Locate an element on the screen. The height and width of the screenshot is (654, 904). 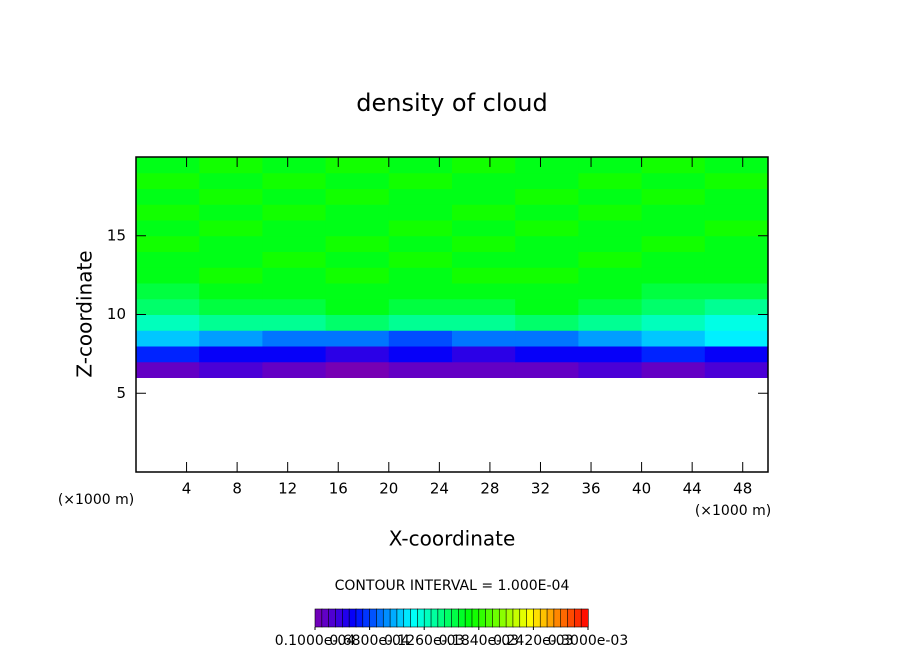
x-tick-label: 8 is located at coordinates (237, 489).